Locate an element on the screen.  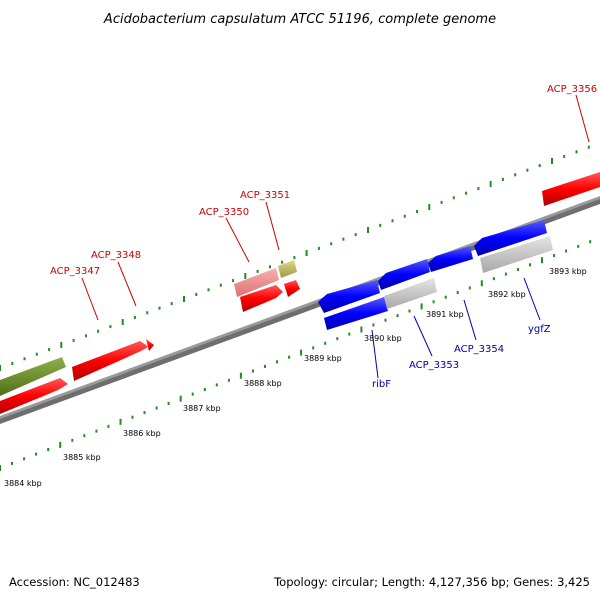
gene-acp-3350-lower is located at coordinates (261, 298).